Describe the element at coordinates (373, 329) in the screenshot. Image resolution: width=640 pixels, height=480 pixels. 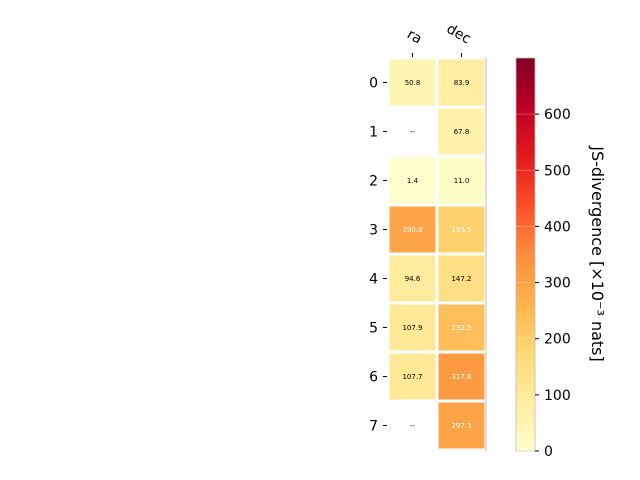
I see `row-tick-label: 5` at that location.